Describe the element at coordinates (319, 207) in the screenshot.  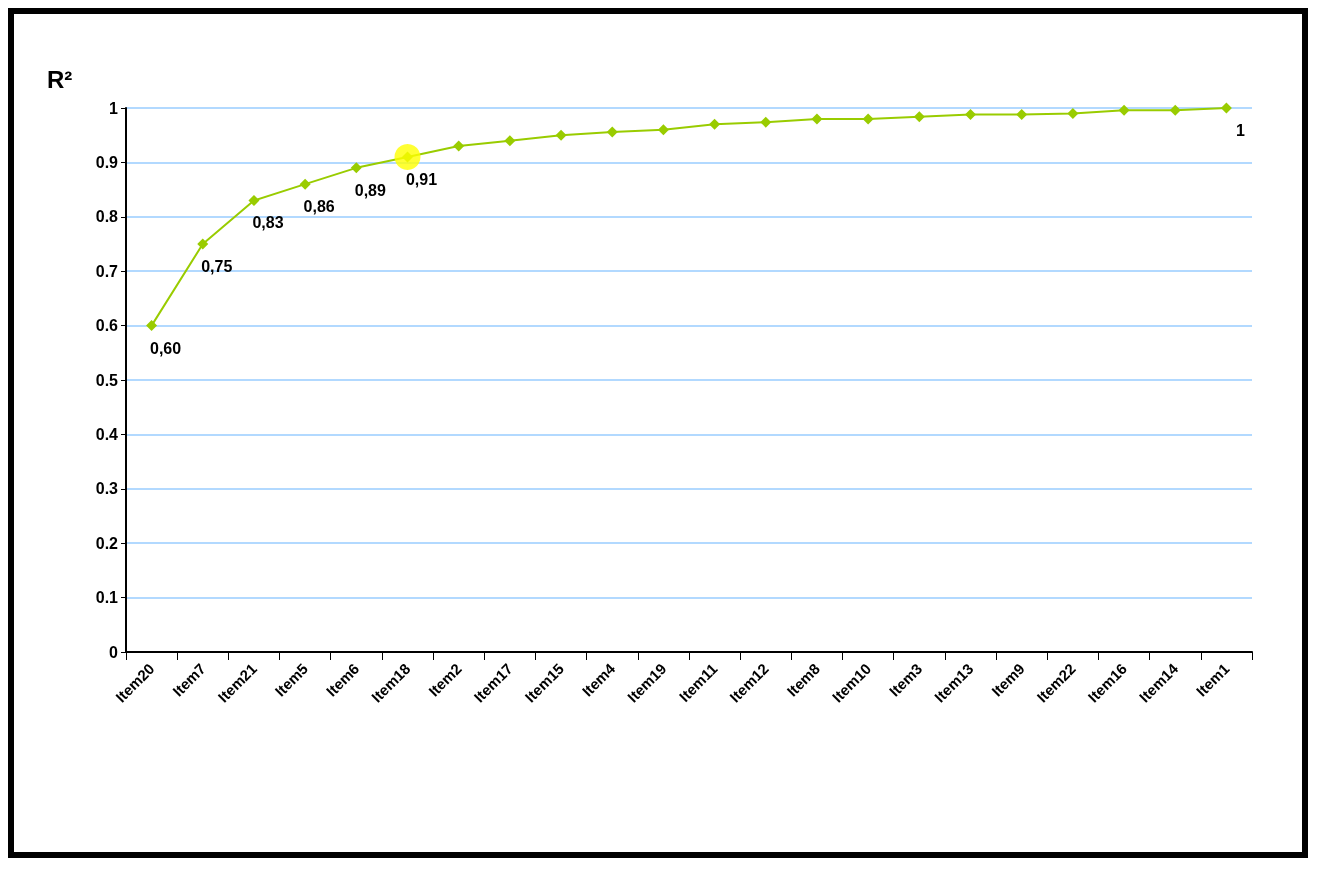
I see `data-label: 0,86` at that location.